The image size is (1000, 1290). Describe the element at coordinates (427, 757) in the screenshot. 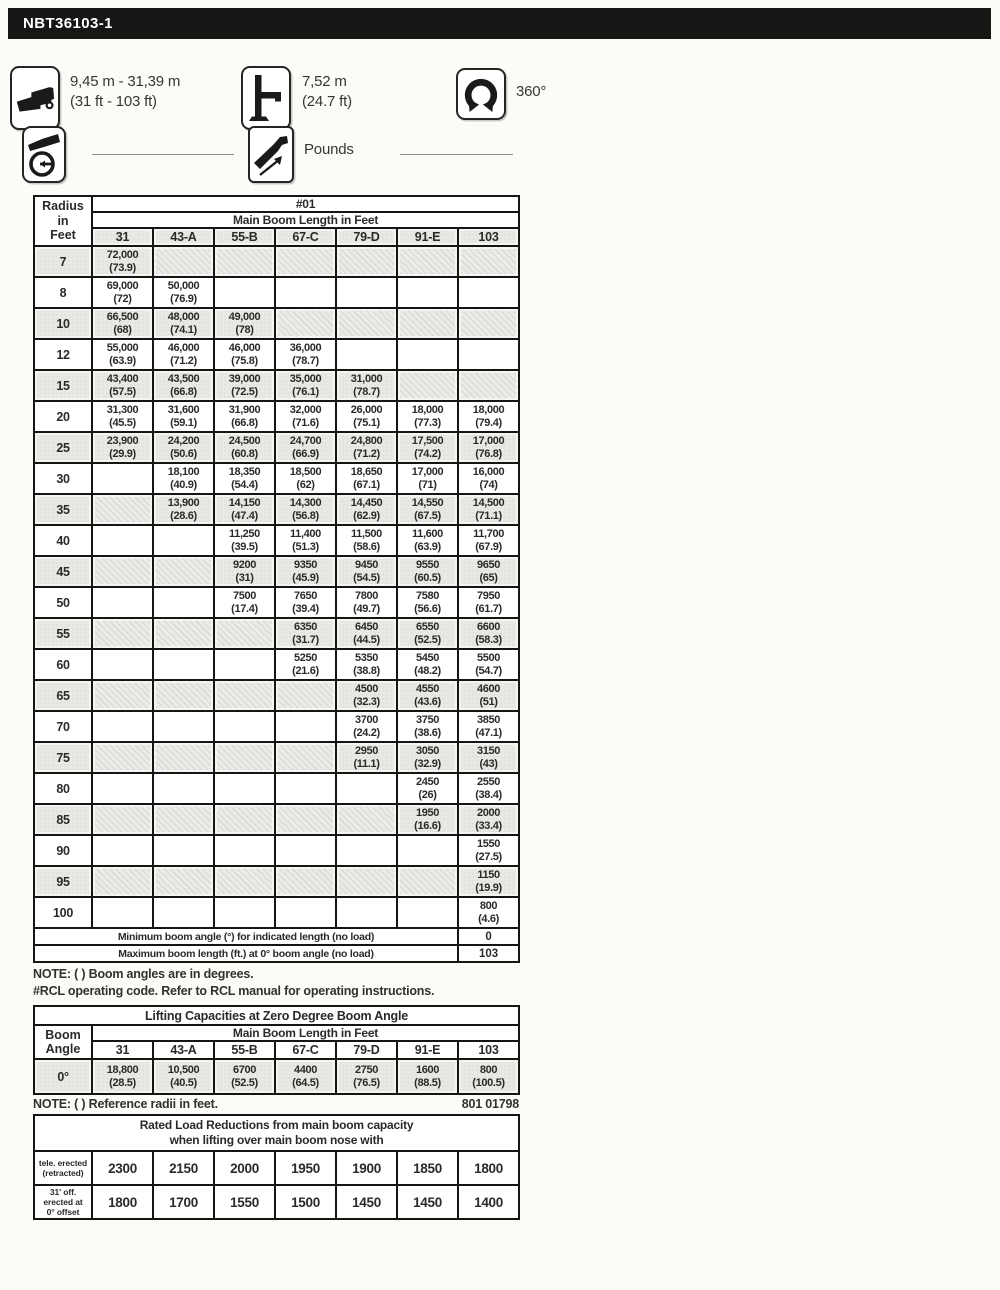

I see `capacity-cell: 3050 (32.9)` at that location.